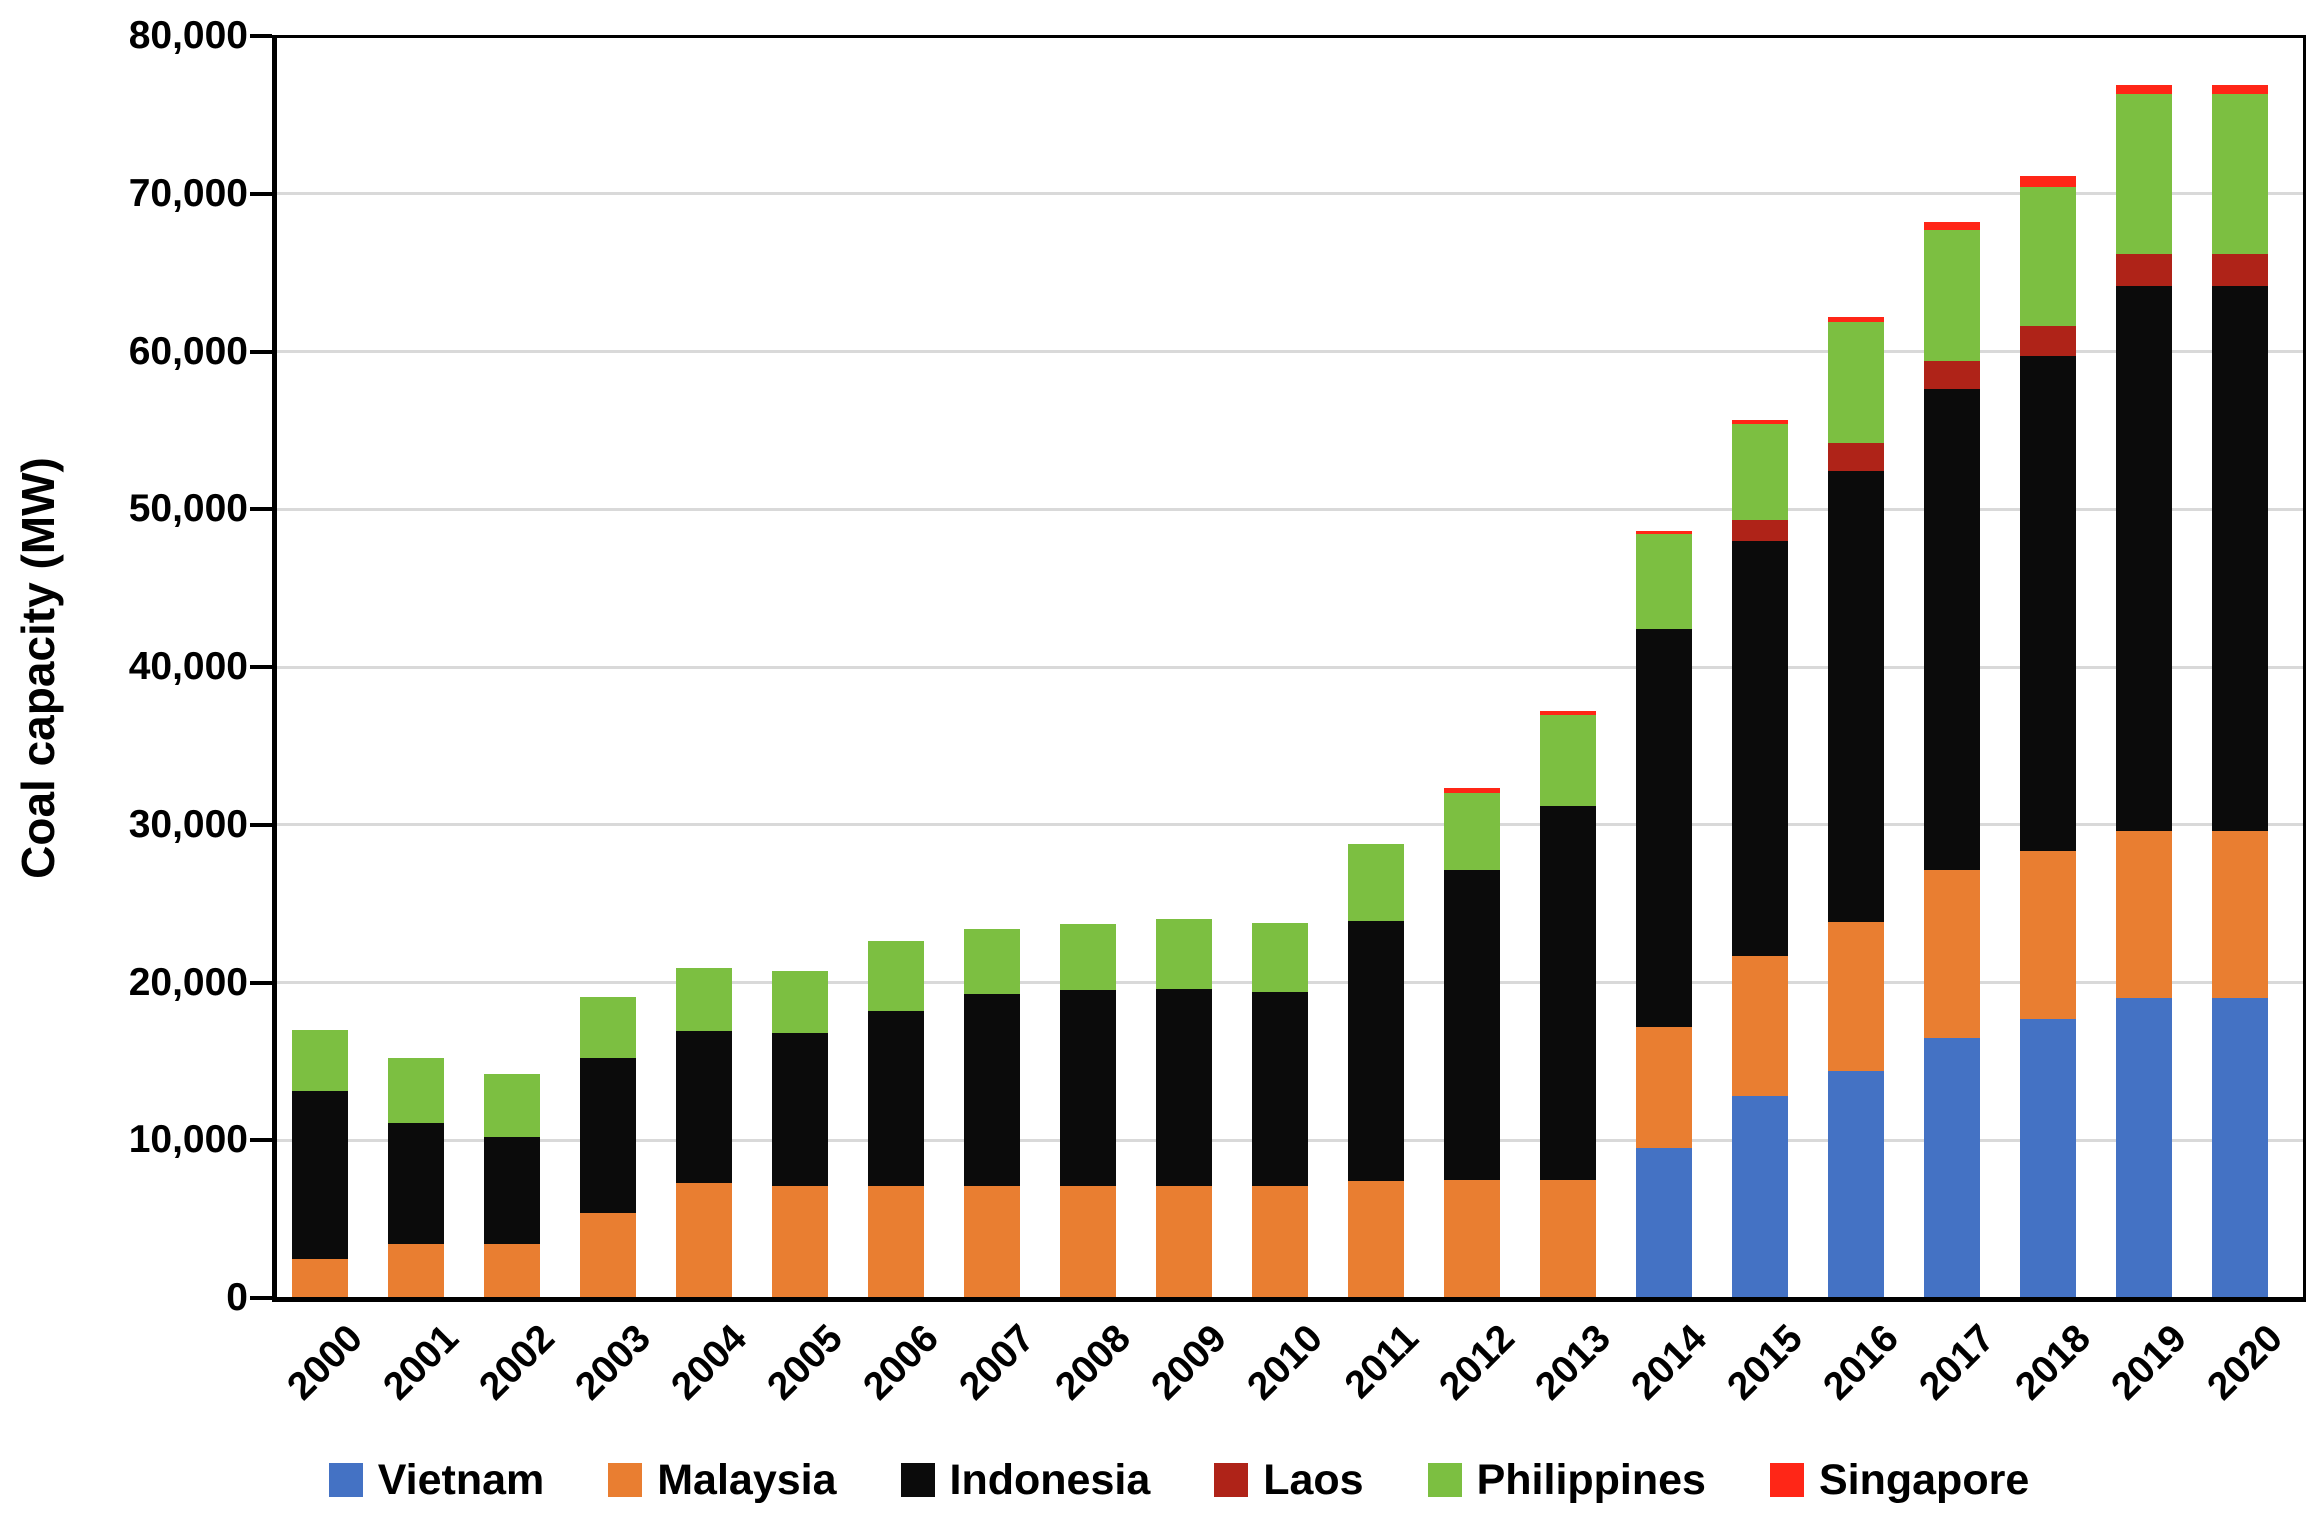 The width and height of the screenshot is (2322, 1525). What do you see at coordinates (1664, 532) in the screenshot?
I see `bar-segment-singapore-2014` at bounding box center [1664, 532].